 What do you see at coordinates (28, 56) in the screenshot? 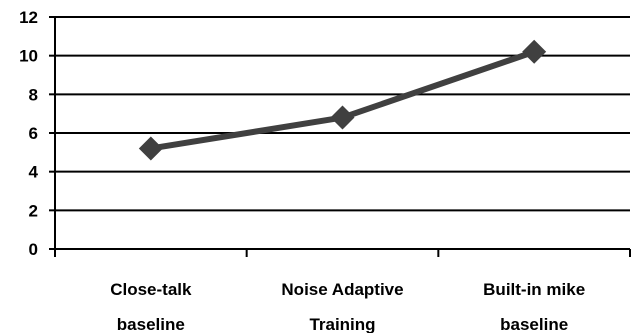
I see `y-tick-label: 10` at bounding box center [28, 56].